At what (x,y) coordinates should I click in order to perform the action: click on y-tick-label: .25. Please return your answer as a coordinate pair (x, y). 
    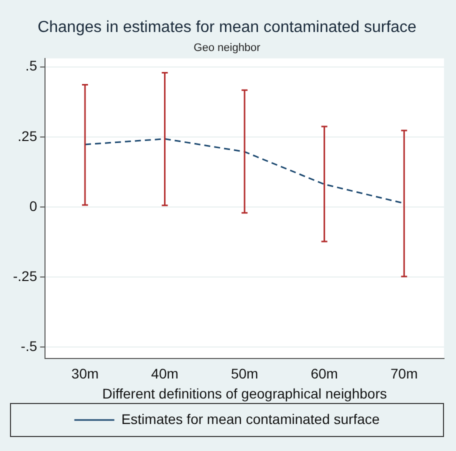
    Looking at the image, I should click on (28, 136).